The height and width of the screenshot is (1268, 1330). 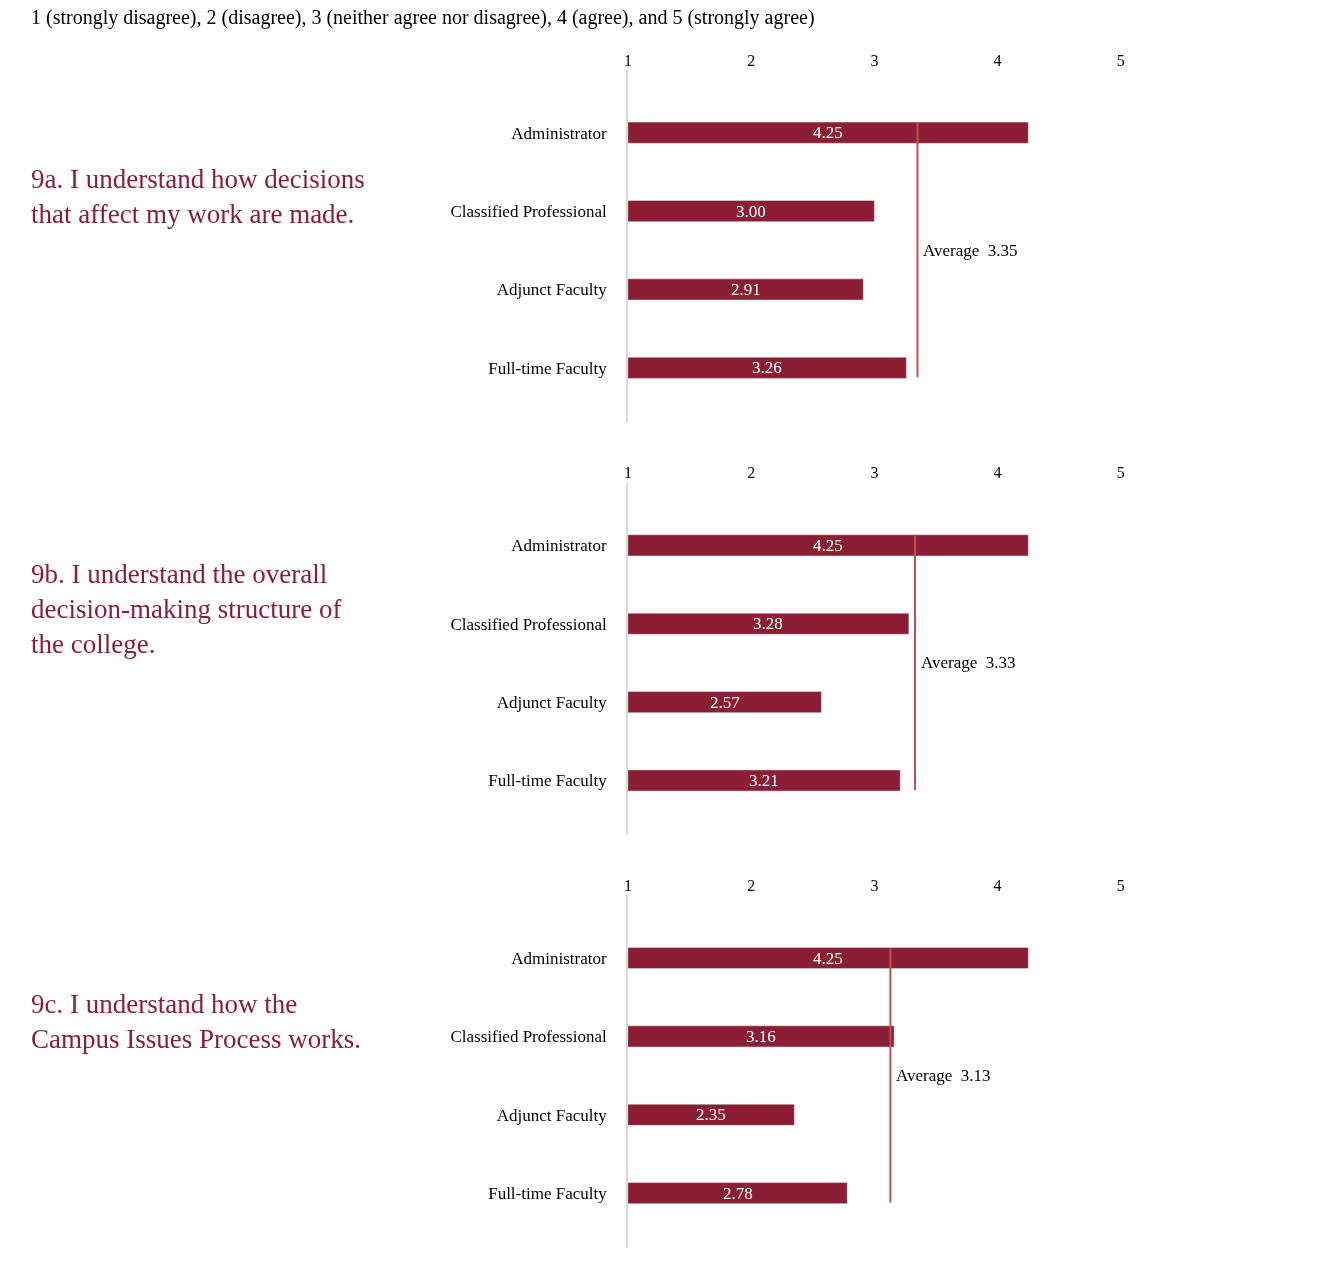 I want to click on data-label: 3.26, so click(x=767, y=367).